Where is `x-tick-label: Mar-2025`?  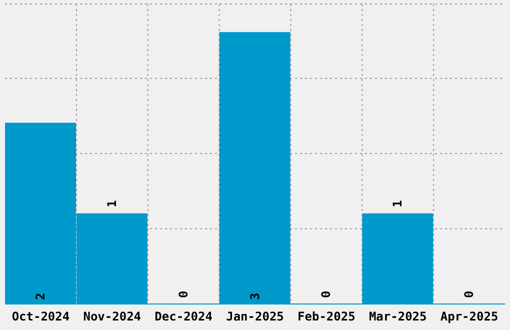 x-tick-label: Mar-2025 is located at coordinates (397, 317).